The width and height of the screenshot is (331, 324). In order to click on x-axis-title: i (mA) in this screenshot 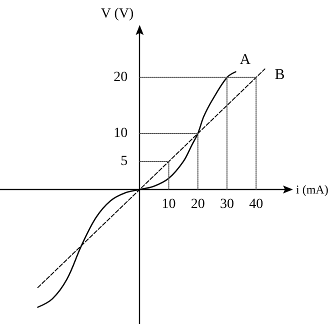, I will do `click(312, 189)`.